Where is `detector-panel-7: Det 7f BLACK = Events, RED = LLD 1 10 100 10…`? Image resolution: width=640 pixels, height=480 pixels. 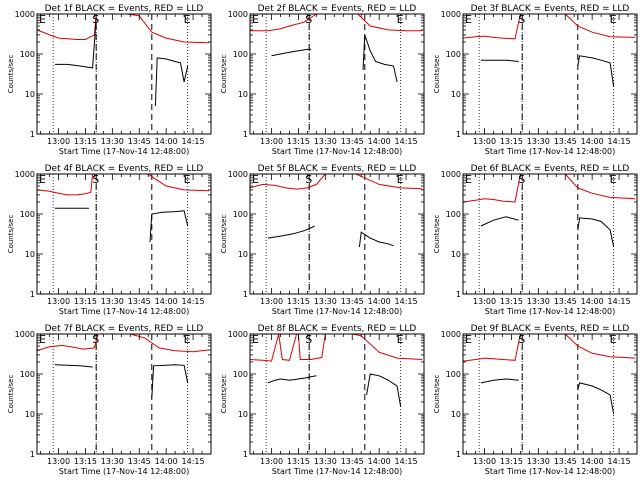
detector-panel-7: Det 7f BLACK = Events, RED = LLD 1 10 100 10… is located at coordinates (109, 400).